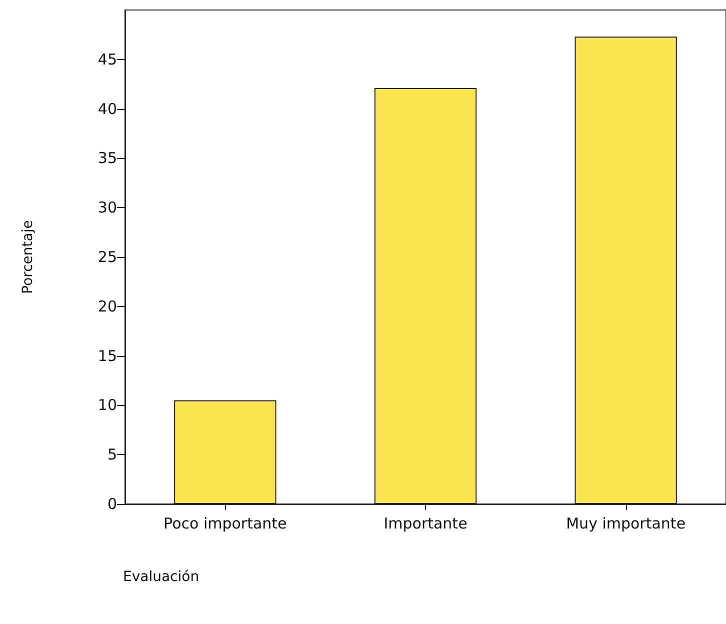 The width and height of the screenshot is (726, 624). I want to click on x-tick-label: Muy importante, so click(626, 523).